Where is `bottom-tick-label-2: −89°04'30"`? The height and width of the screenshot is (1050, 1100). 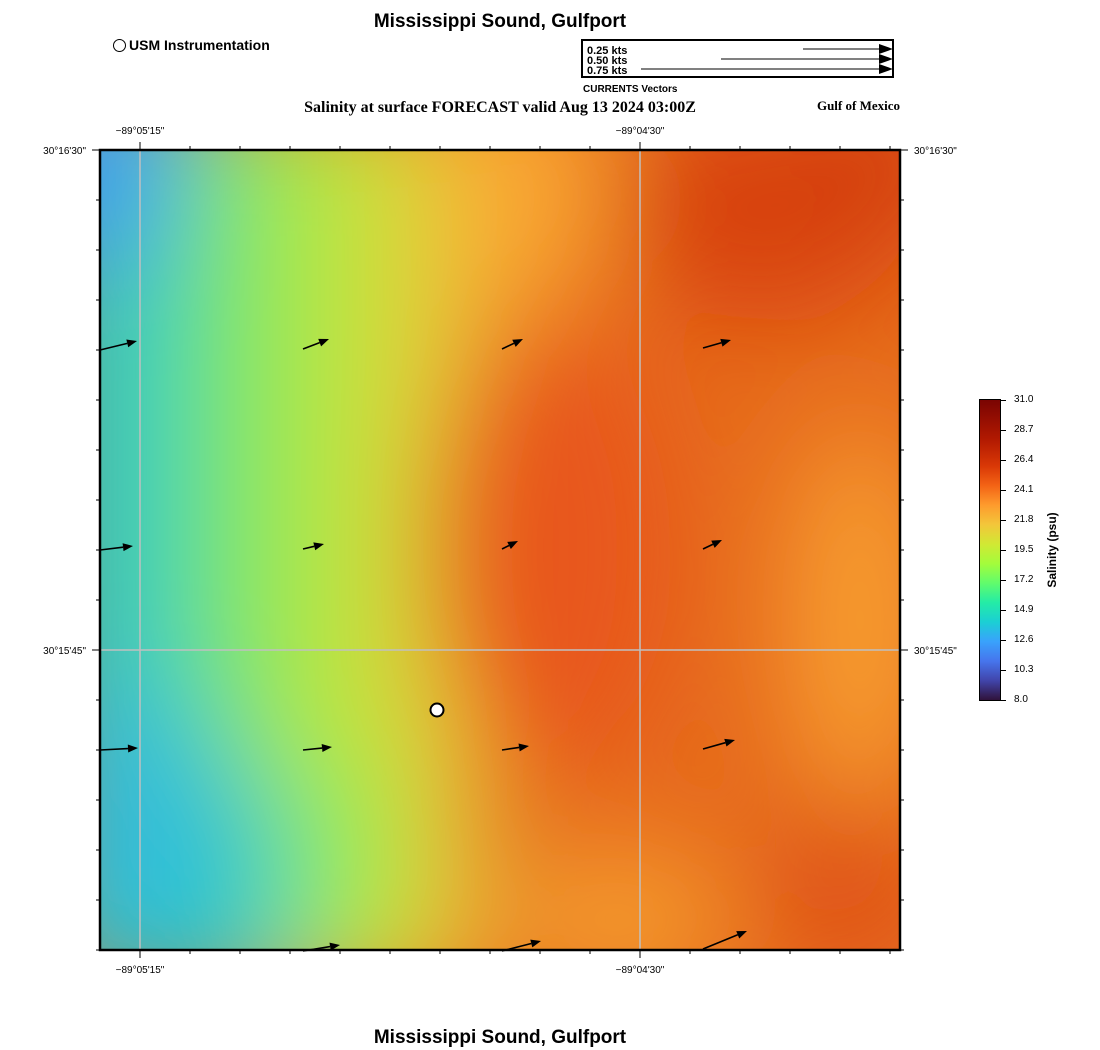 bottom-tick-label-2: −89°04'30" is located at coordinates (640, 970).